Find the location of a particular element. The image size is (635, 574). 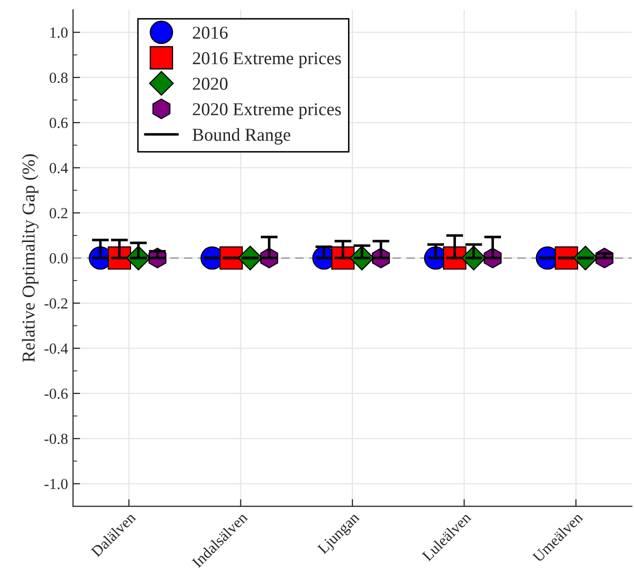

legend-label: 2020 Extreme prices is located at coordinates (266, 111).